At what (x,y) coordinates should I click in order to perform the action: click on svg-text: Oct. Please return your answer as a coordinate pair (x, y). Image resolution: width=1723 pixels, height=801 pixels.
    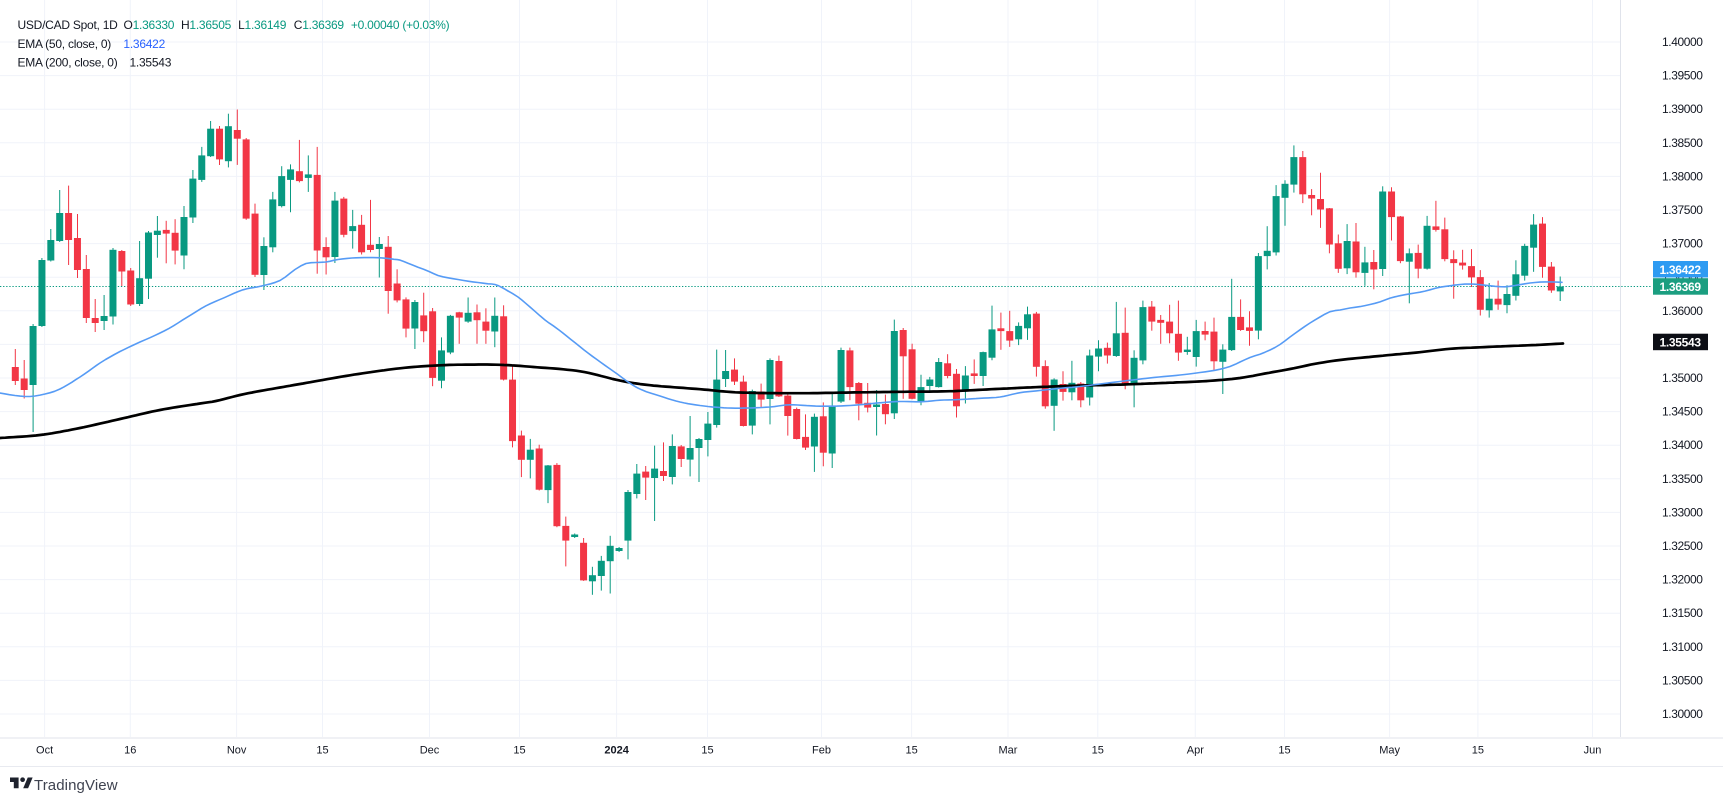
    Looking at the image, I should click on (44, 751).